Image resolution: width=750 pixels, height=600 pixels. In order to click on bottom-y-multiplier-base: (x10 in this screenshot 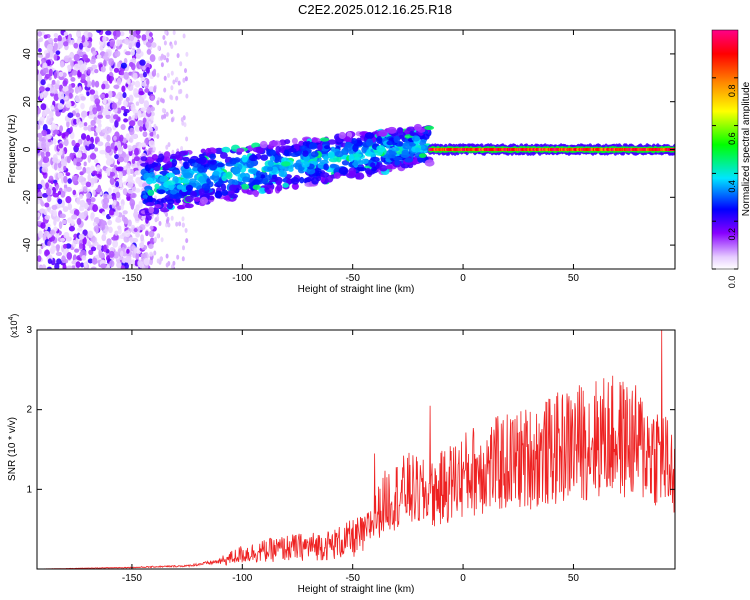, I will do `click(14, 329)`.